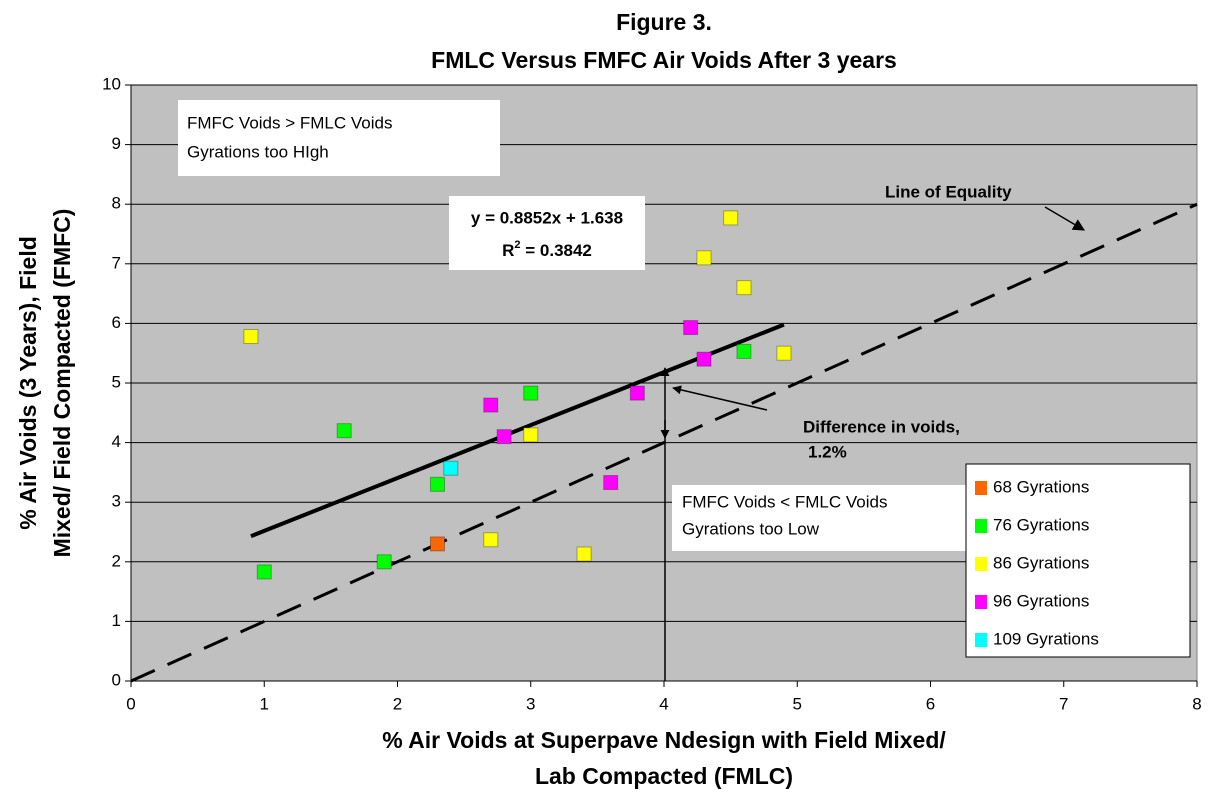 This screenshot has height=799, width=1213. Describe the element at coordinates (28, 383) in the screenshot. I see `y-axis-label: % Air Voids (3 Years), Field` at that location.